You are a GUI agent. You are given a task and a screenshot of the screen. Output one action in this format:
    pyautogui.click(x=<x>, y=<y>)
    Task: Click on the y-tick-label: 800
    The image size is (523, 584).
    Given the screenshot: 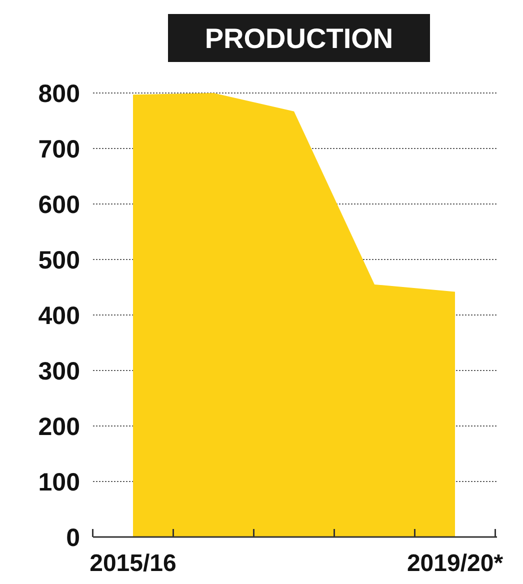 What is the action you would take?
    pyautogui.click(x=59, y=94)
    